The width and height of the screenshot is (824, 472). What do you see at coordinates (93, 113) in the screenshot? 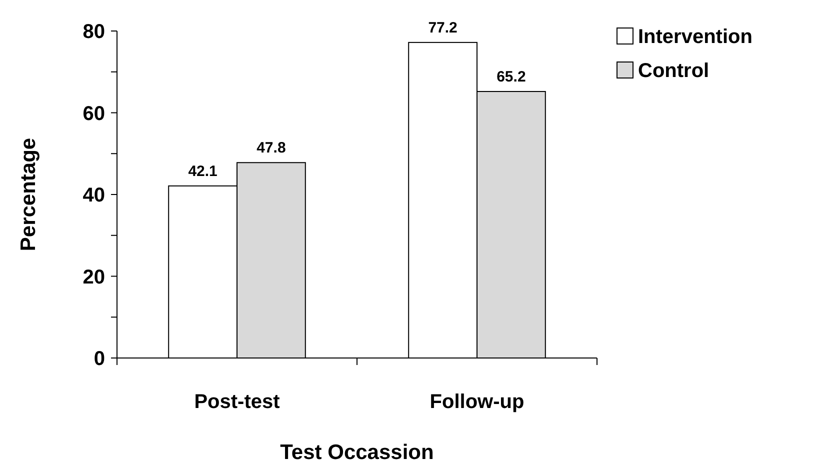
I see `y-tick-label: 60` at bounding box center [93, 113].